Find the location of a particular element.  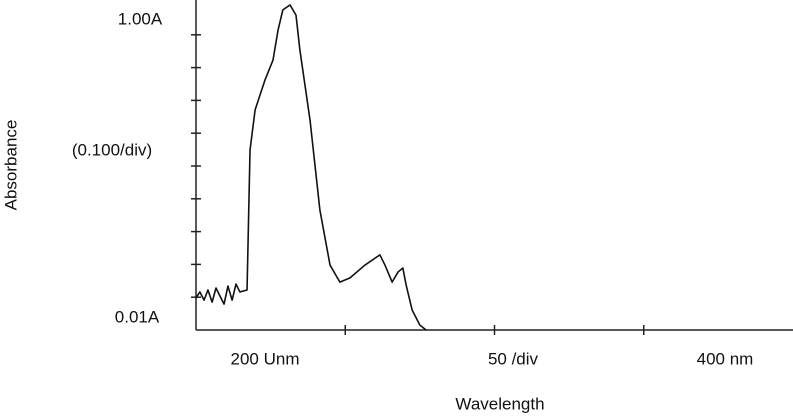

y-axis-text: 0.01A is located at coordinates (137, 316).